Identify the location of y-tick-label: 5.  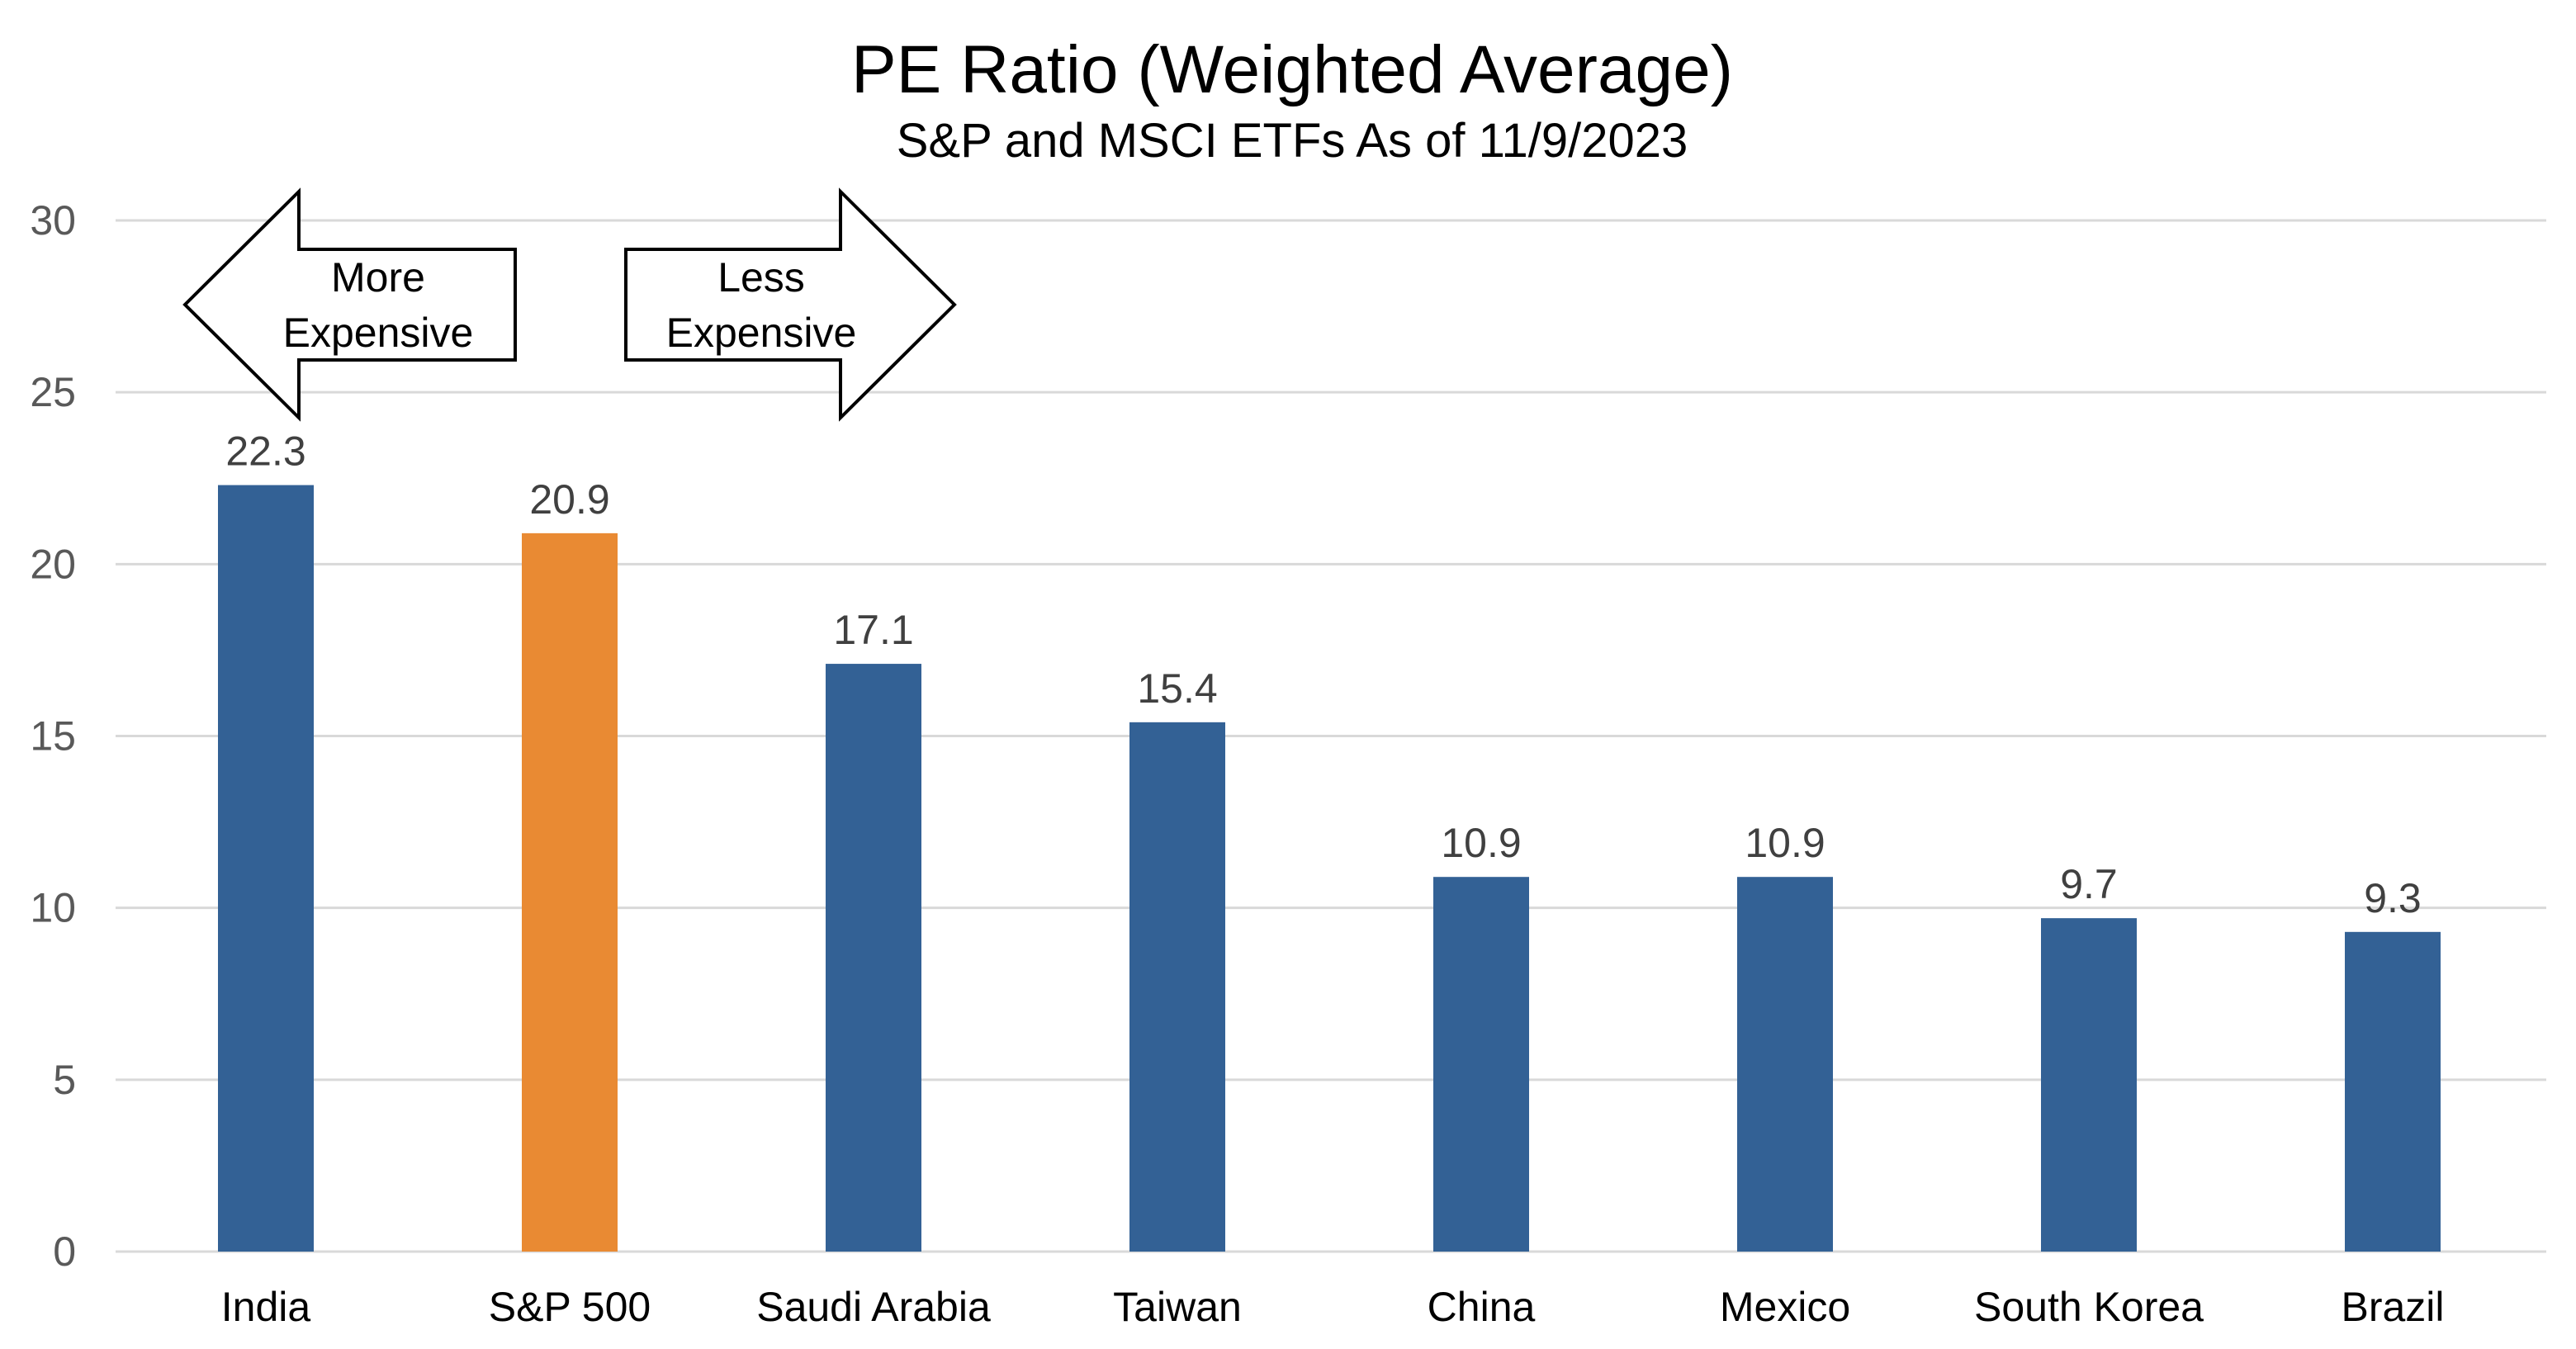
(64, 1080).